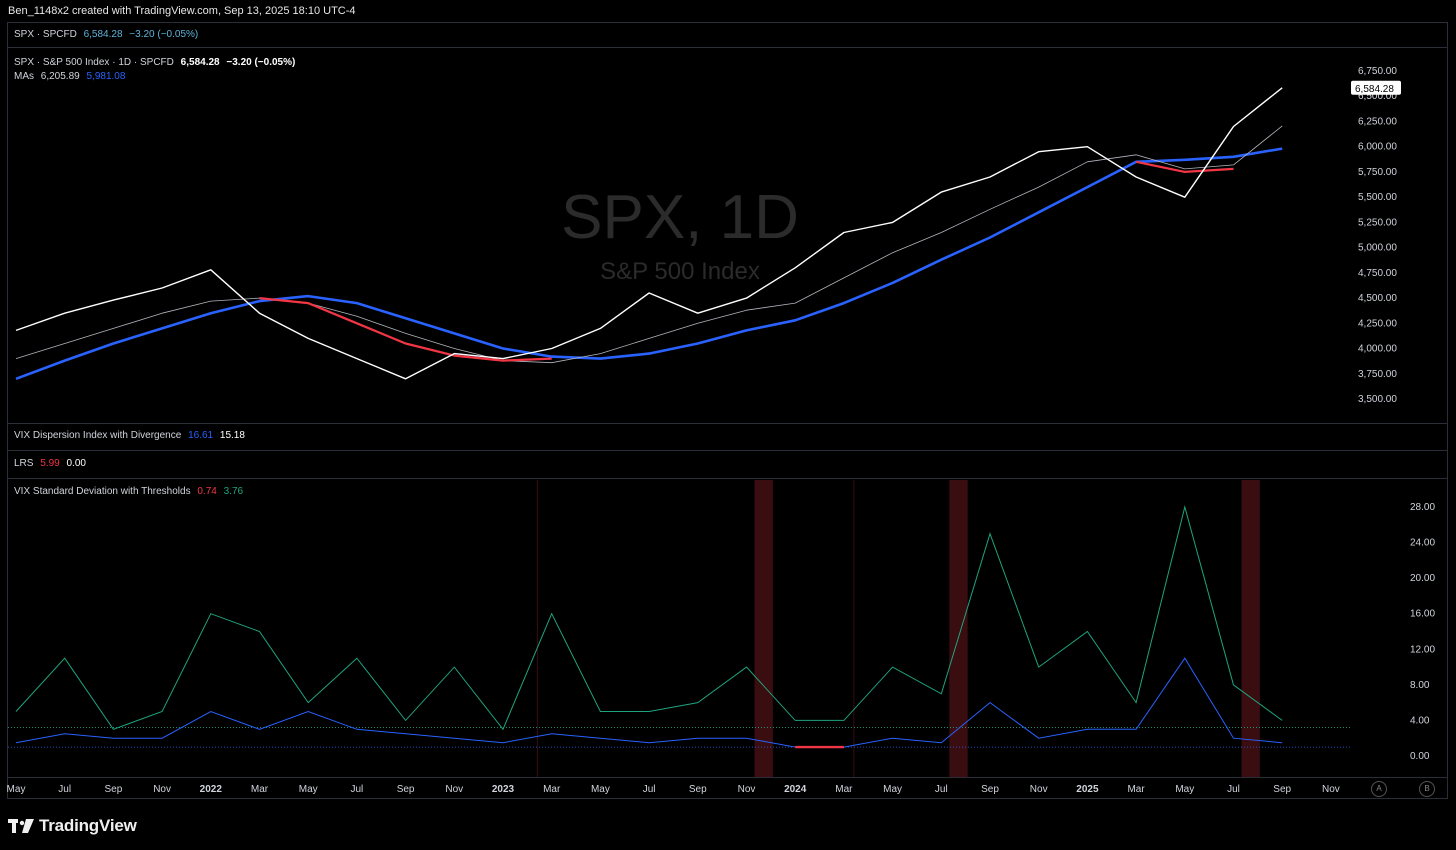  I want to click on footer-brand: TradingView, so click(72, 826).